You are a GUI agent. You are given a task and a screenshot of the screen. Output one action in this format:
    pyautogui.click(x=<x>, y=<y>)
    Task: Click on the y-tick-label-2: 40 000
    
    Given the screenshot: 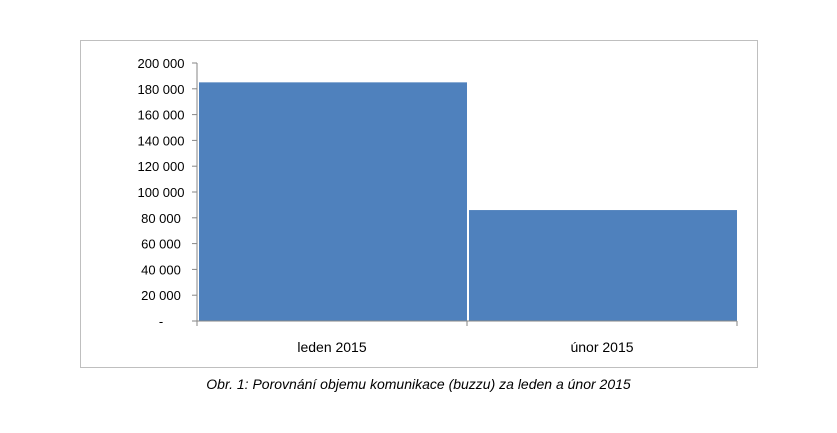 What is the action you would take?
    pyautogui.click(x=161, y=269)
    